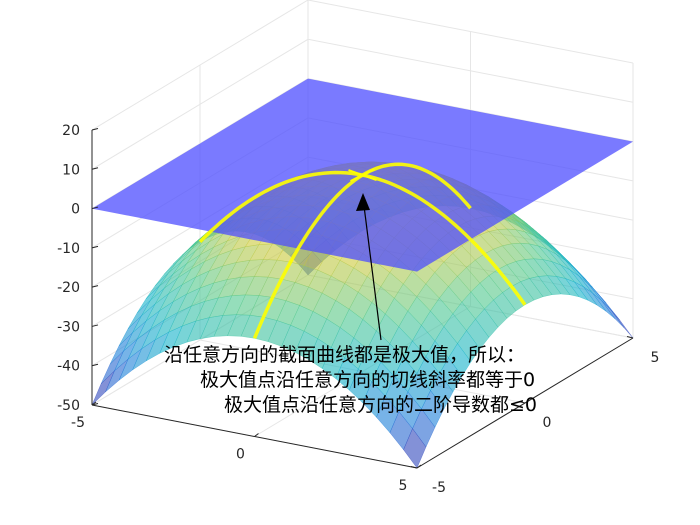 This screenshot has width=700, height=525. I want to click on z-tick-label: -20, so click(68, 288).